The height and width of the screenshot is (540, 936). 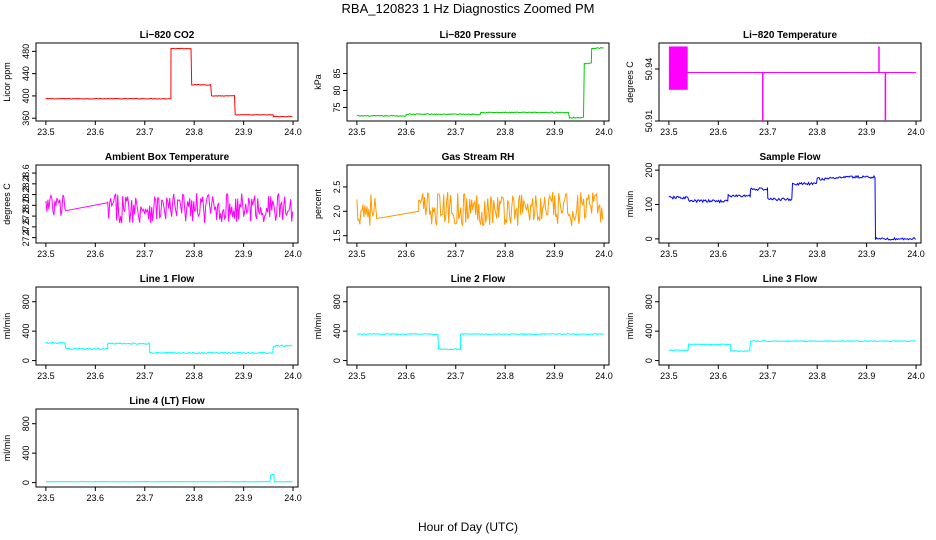 I want to click on y-tick-label: 28.2, so click(x=26, y=195).